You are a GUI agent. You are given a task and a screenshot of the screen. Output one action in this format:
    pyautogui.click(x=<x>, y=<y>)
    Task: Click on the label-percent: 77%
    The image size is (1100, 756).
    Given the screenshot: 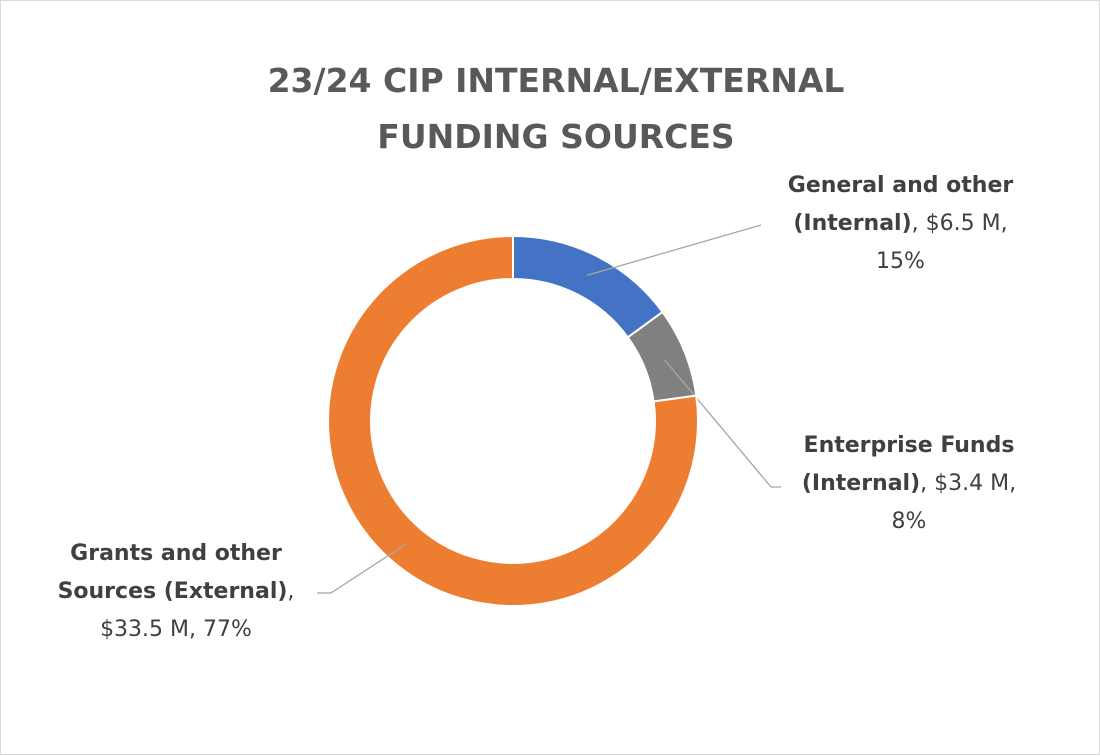 What is the action you would take?
    pyautogui.click(x=227, y=629)
    